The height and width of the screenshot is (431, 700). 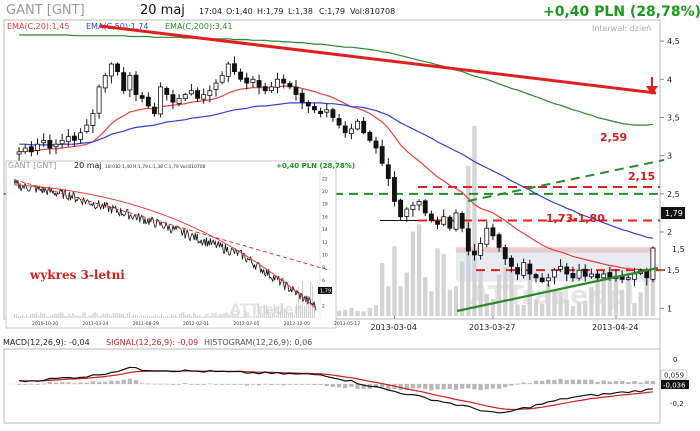 What do you see at coordinates (556, 250) in the screenshot?
I see `resistance-zone` at bounding box center [556, 250].